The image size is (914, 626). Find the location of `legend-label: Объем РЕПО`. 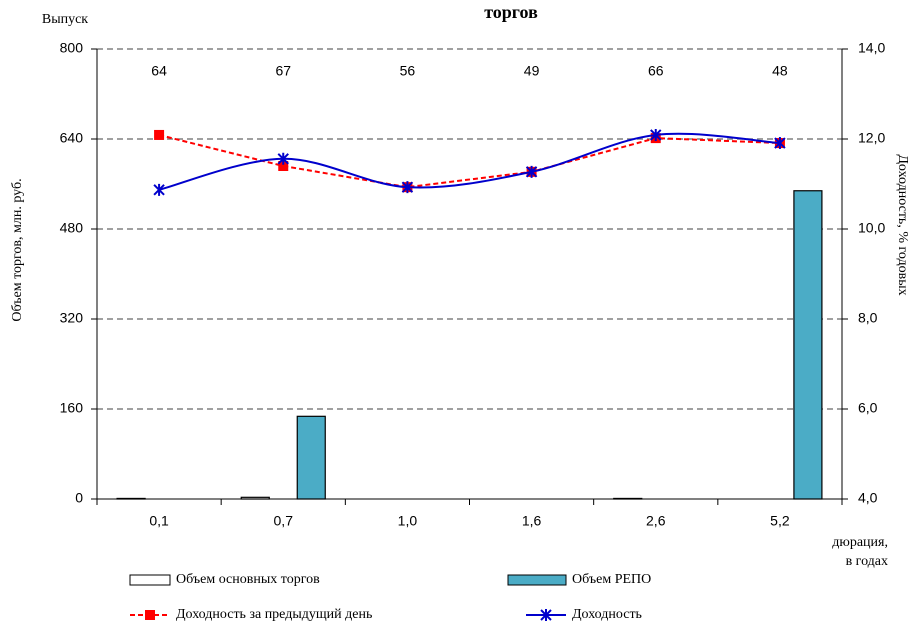

legend-label: Объем РЕПО is located at coordinates (611, 579).